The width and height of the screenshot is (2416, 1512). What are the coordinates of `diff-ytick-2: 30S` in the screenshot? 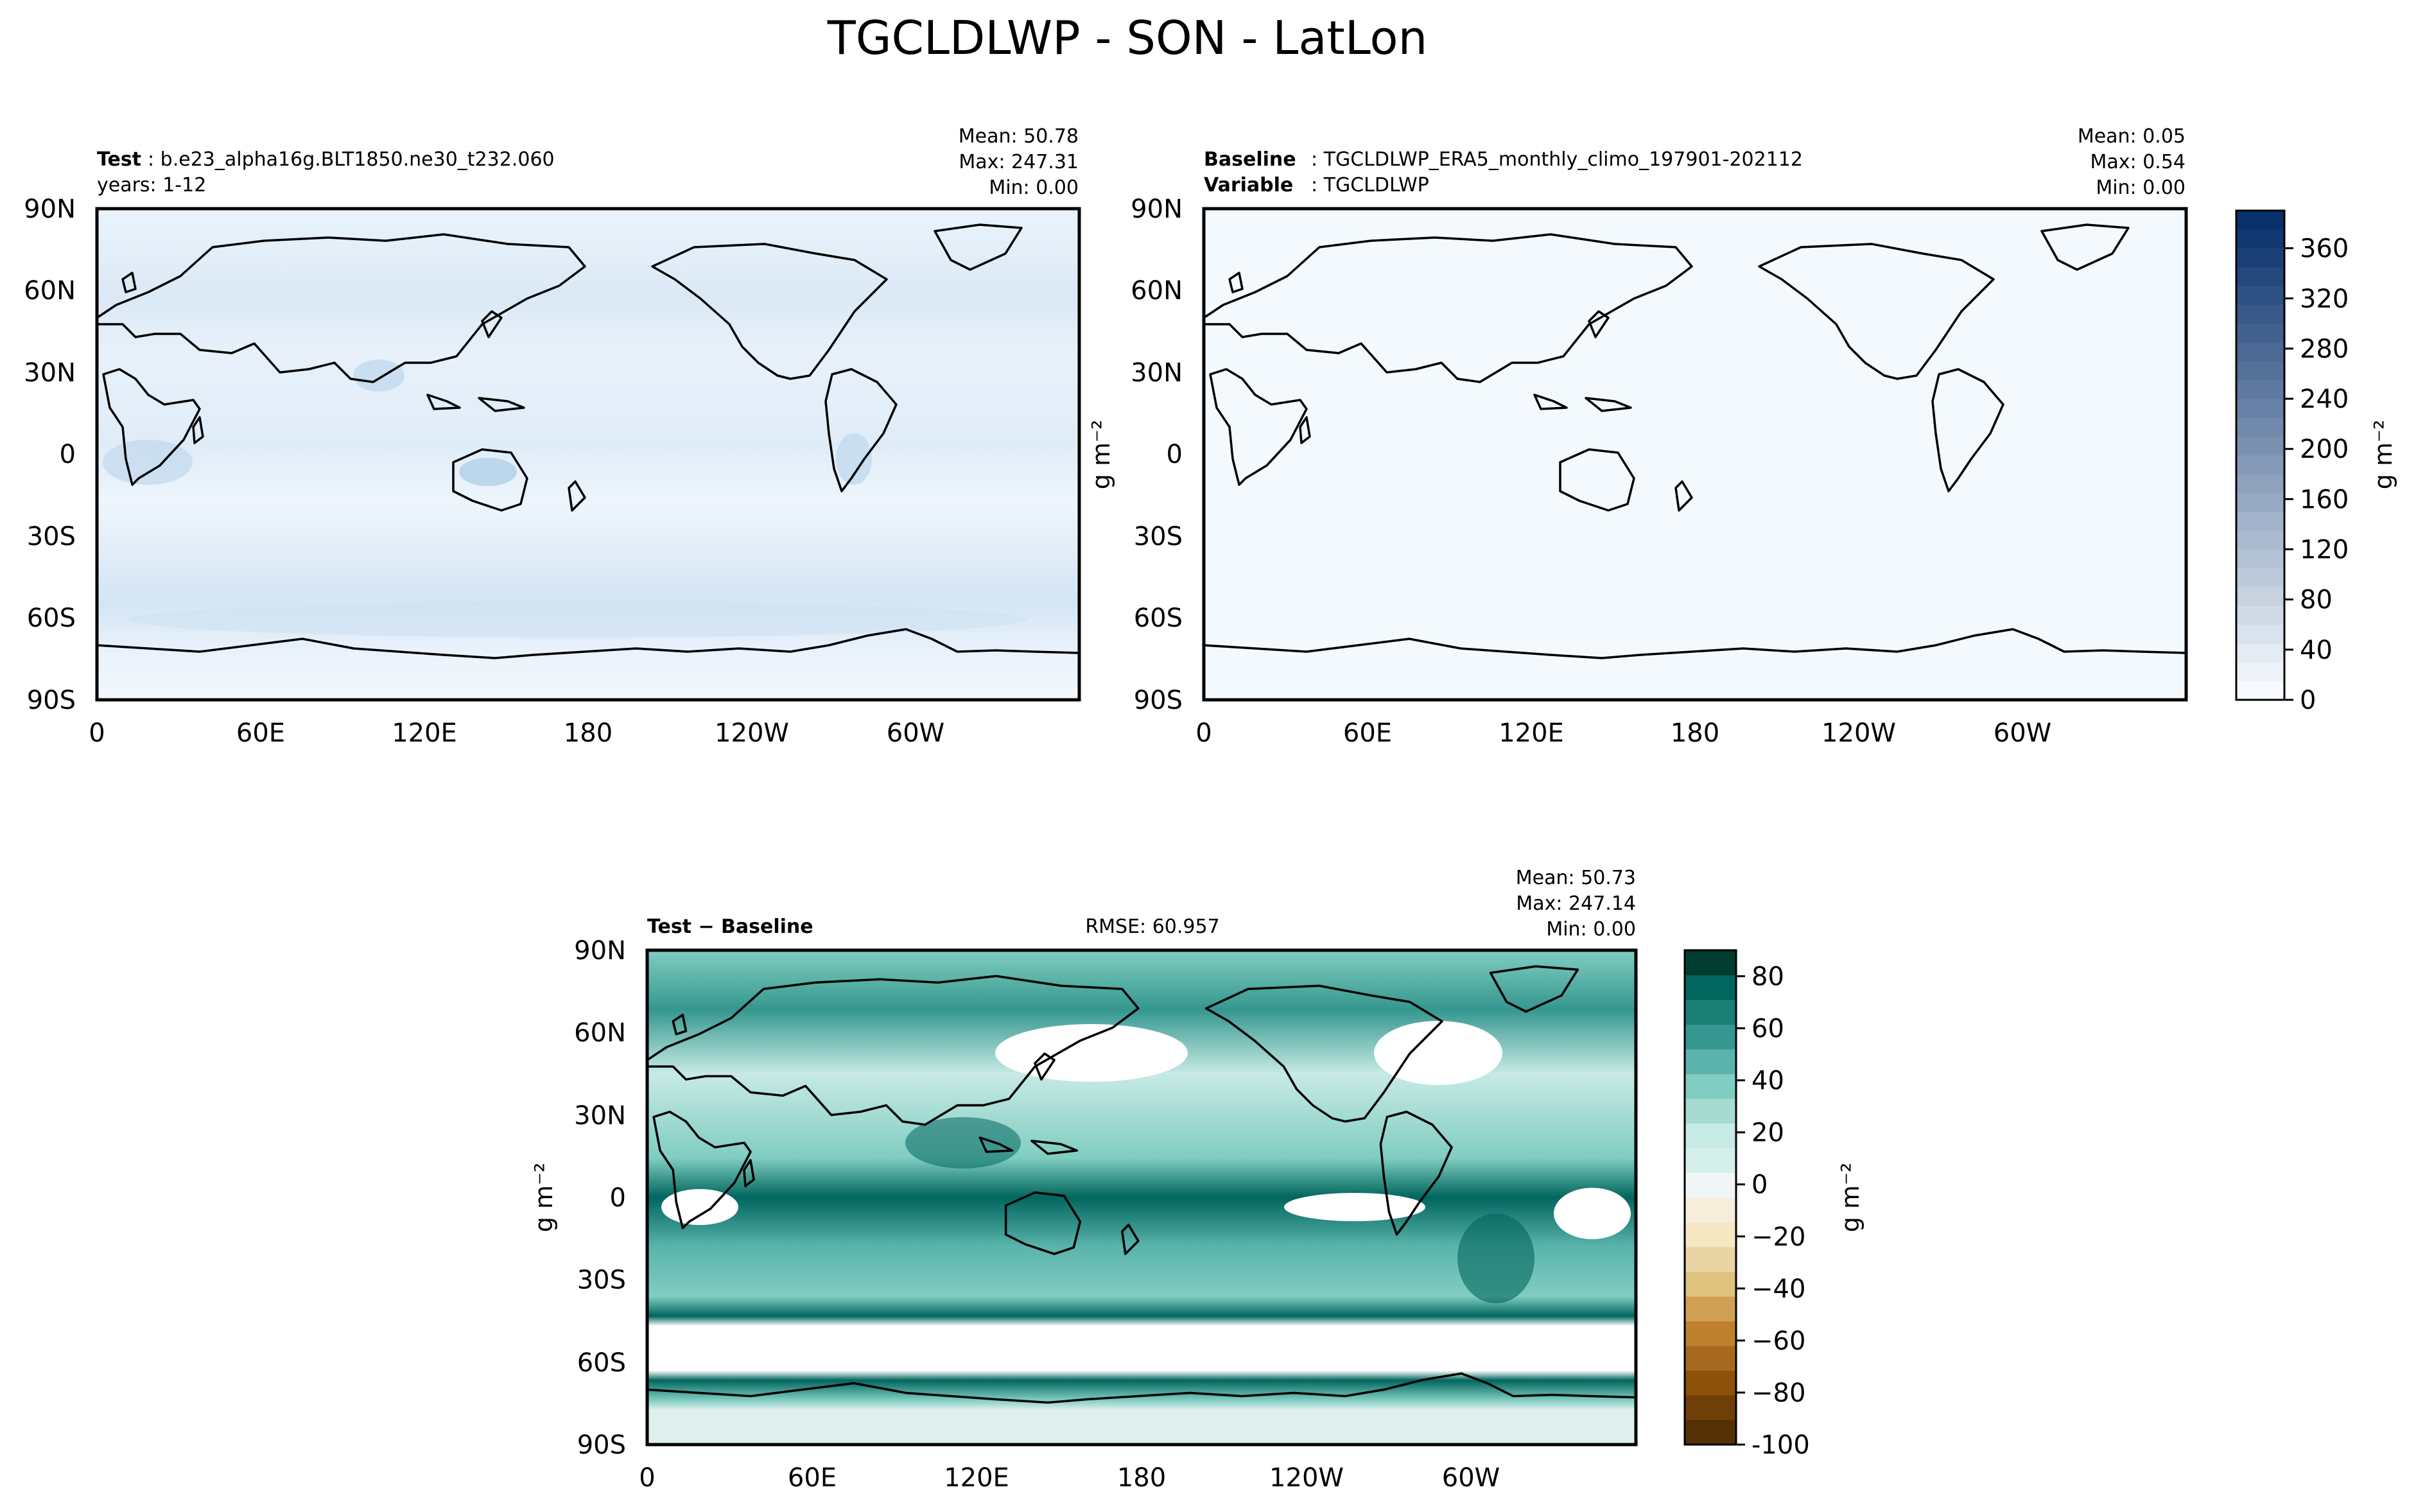 It's located at (601, 1280).